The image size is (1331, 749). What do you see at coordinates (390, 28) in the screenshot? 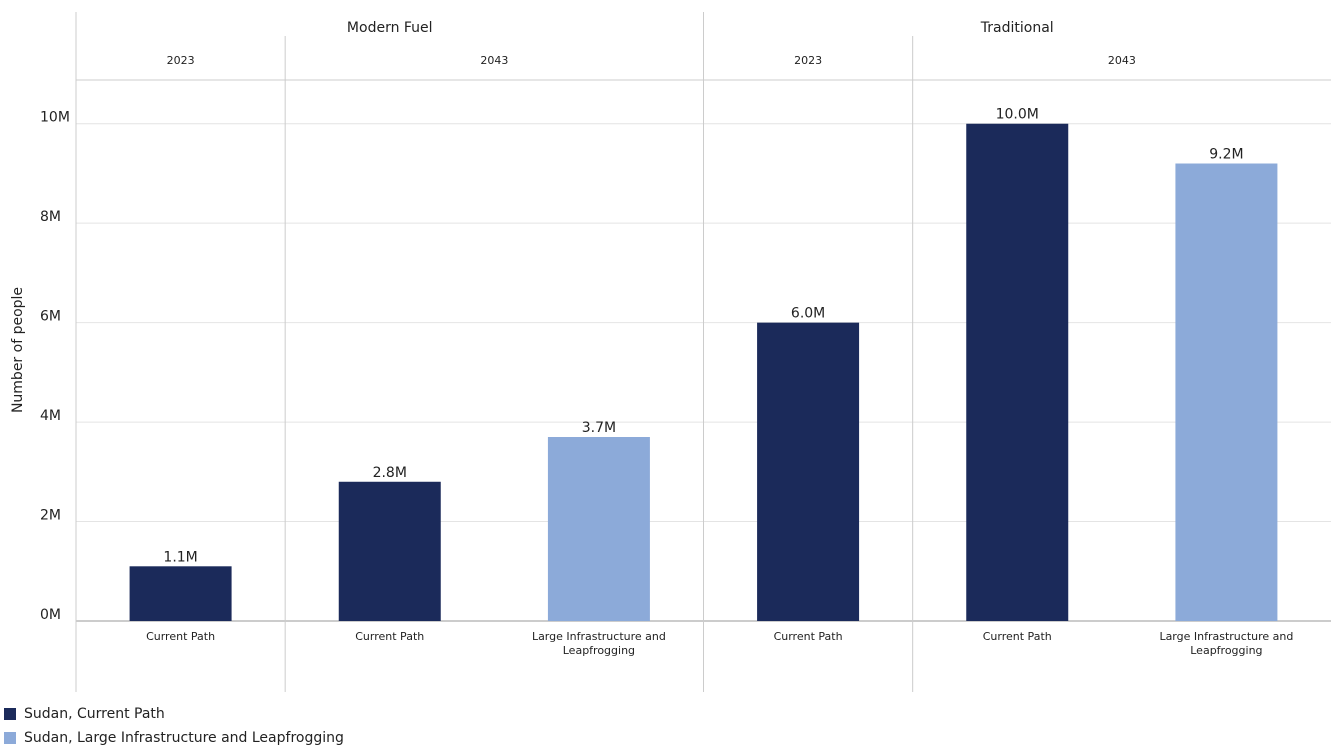
I see `group-label: Modern Fuel` at bounding box center [390, 28].